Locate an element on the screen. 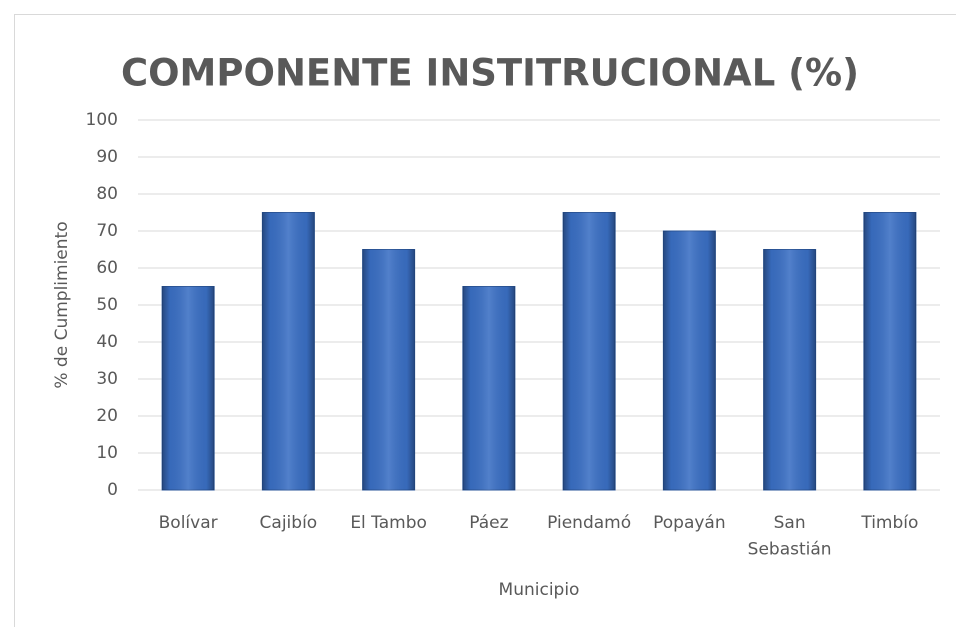 The width and height of the screenshot is (956, 627). y-tick-label: 50 is located at coordinates (107, 305).